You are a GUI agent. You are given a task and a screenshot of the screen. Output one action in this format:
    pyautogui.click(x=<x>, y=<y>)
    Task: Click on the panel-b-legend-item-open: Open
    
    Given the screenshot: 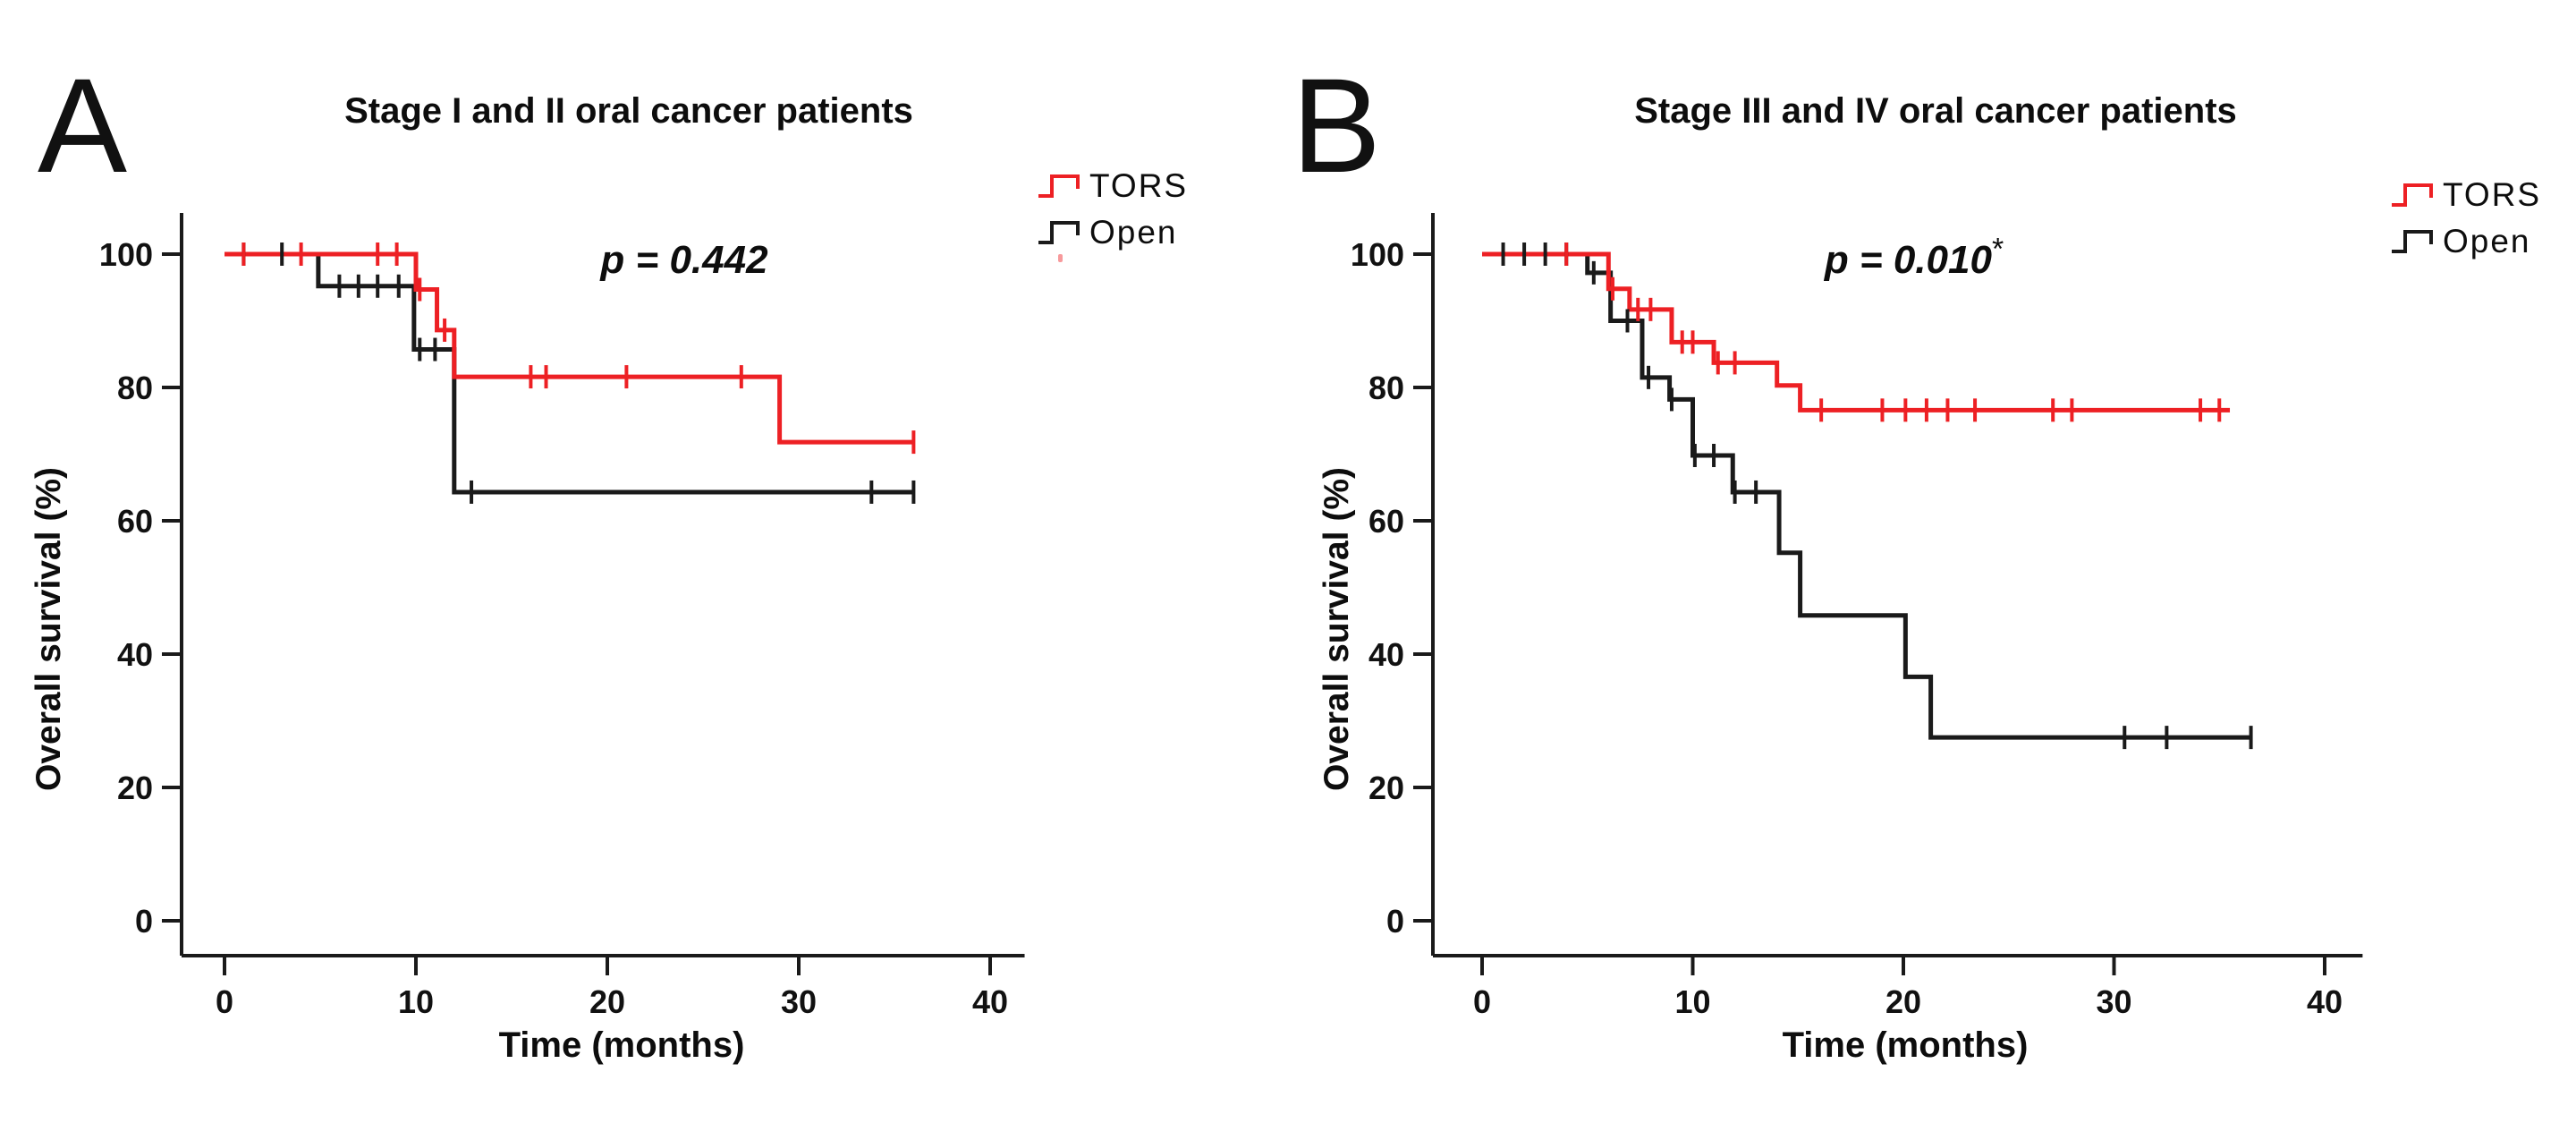 What is the action you would take?
    pyautogui.click(x=2465, y=242)
    